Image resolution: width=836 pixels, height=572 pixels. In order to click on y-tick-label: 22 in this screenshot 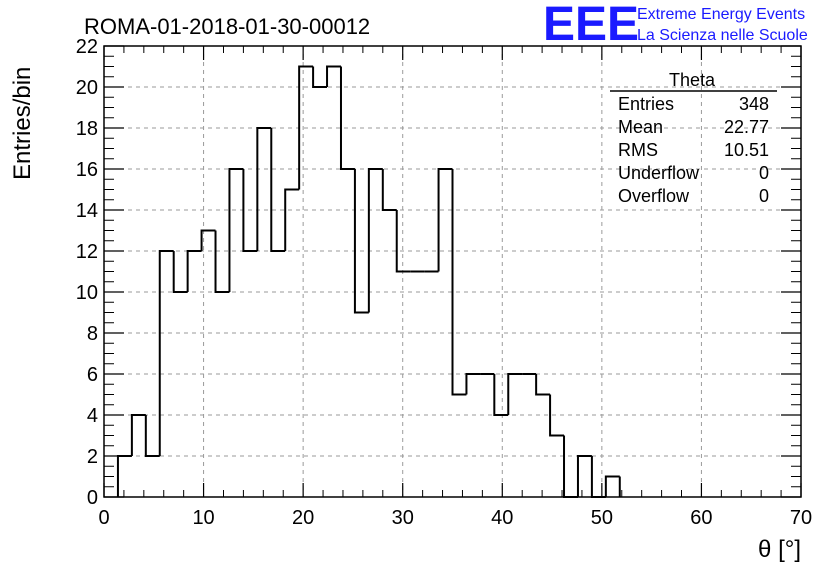, I will do `click(87, 47)`.